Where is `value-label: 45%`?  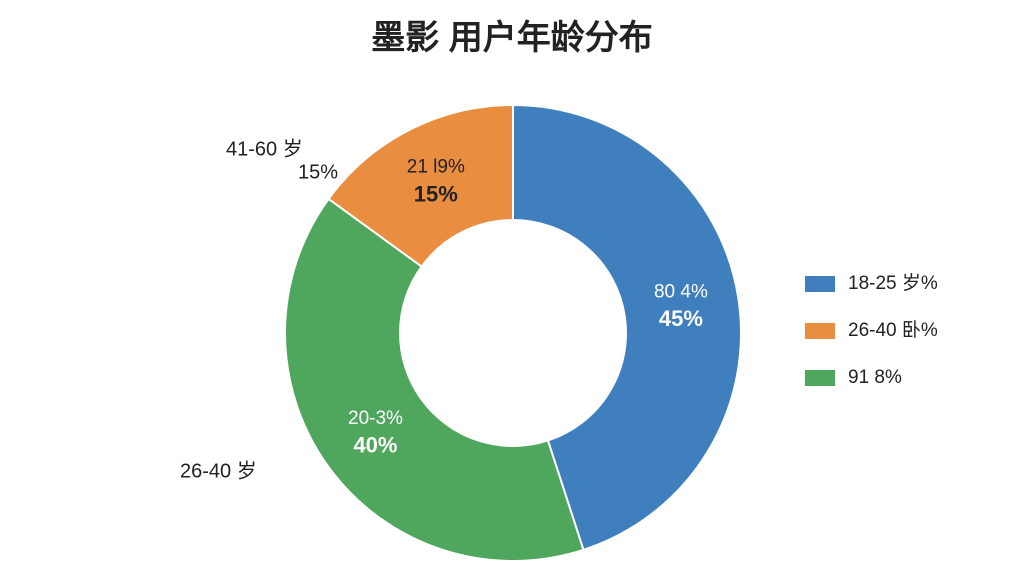 value-label: 45% is located at coordinates (681, 318).